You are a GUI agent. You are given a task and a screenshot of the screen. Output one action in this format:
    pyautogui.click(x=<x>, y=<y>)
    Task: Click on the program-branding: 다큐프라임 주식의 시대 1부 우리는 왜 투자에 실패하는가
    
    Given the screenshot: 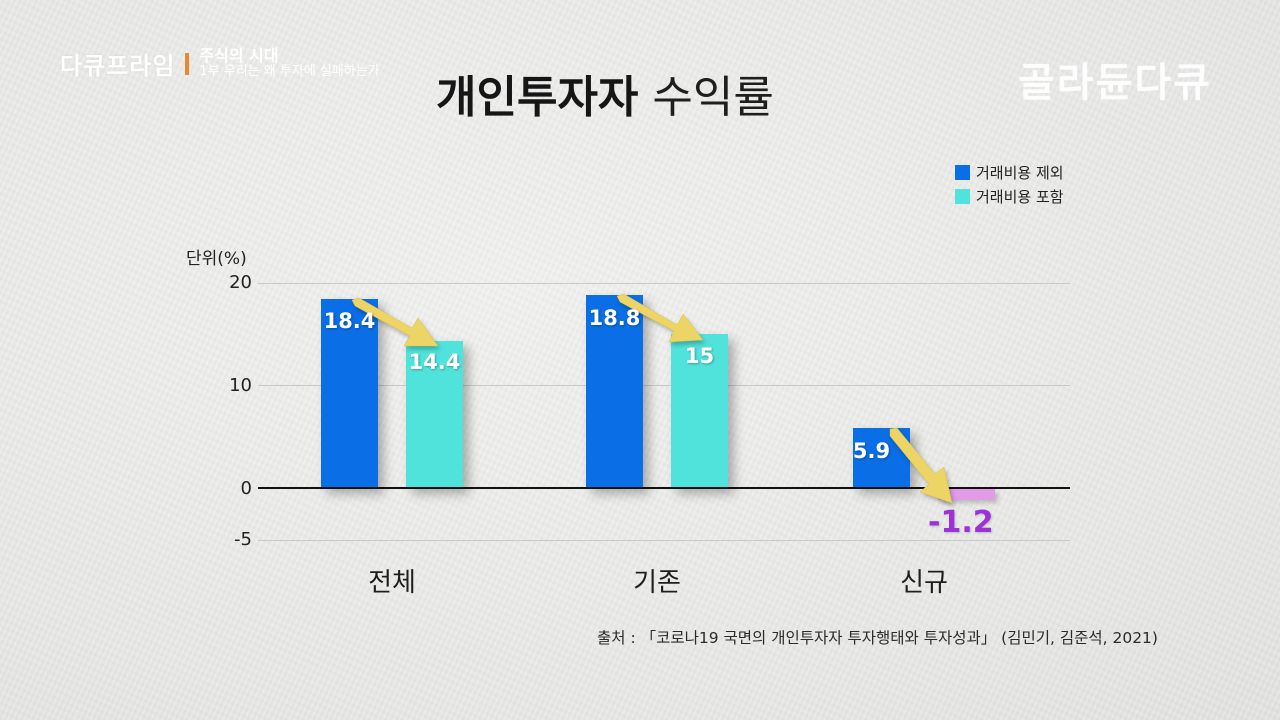 What is the action you would take?
    pyautogui.click(x=220, y=63)
    